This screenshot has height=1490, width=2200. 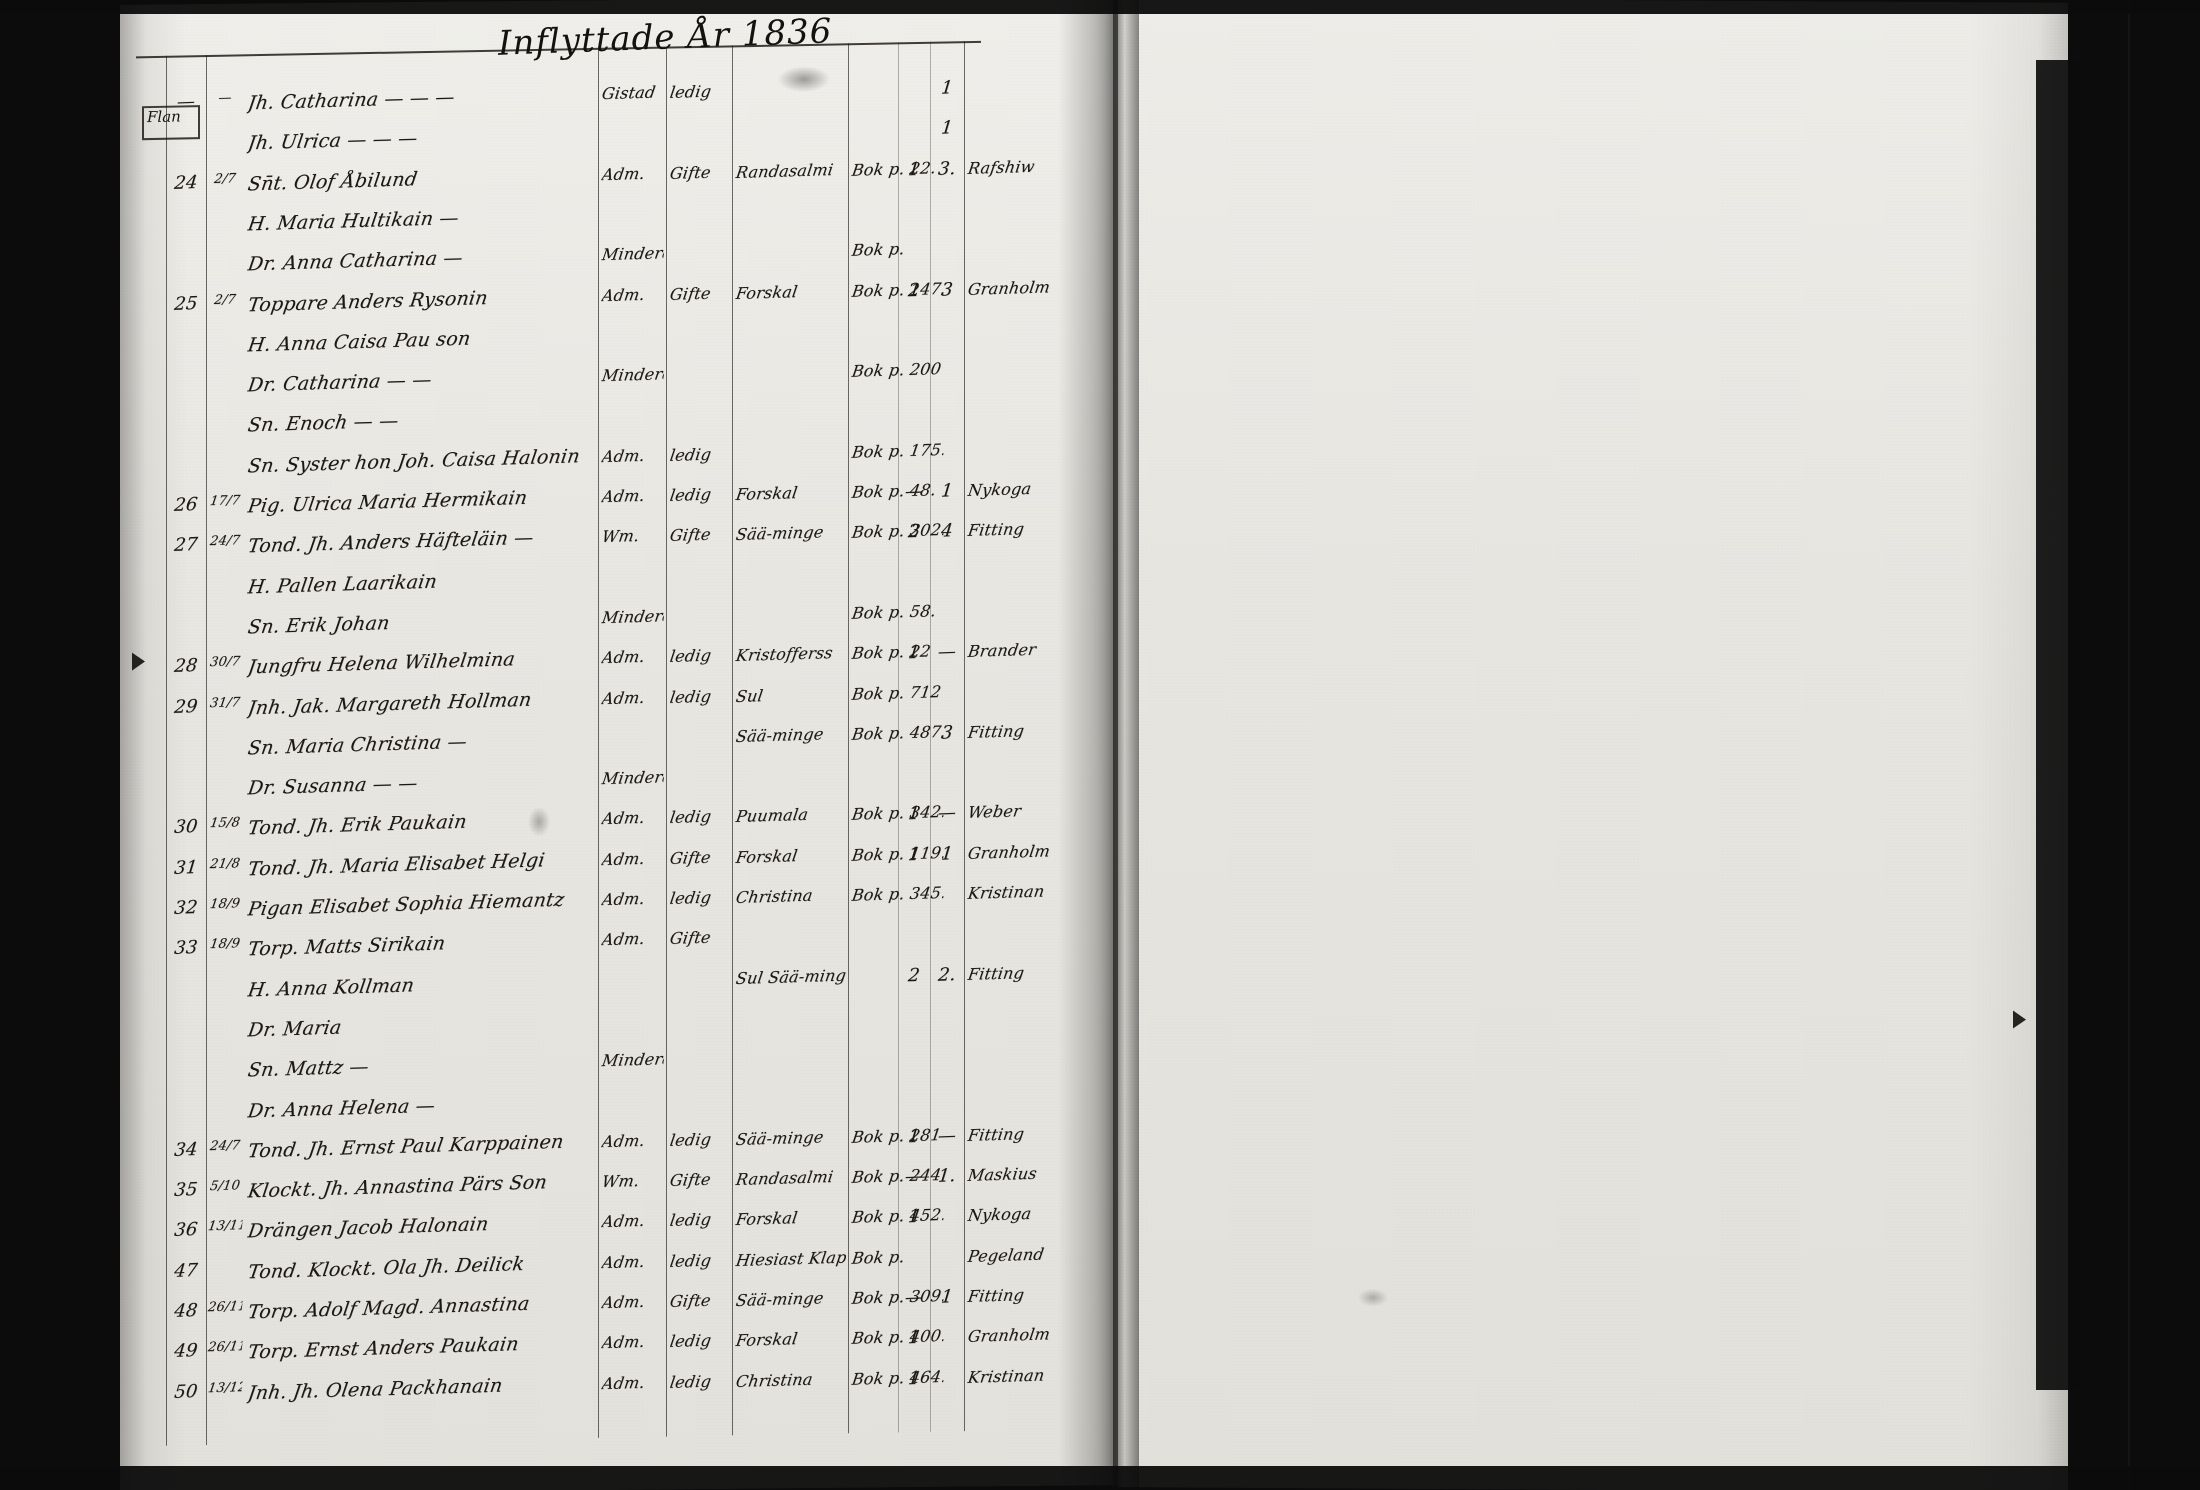 I want to click on table-cell: 34, so click(x=186, y=1149).